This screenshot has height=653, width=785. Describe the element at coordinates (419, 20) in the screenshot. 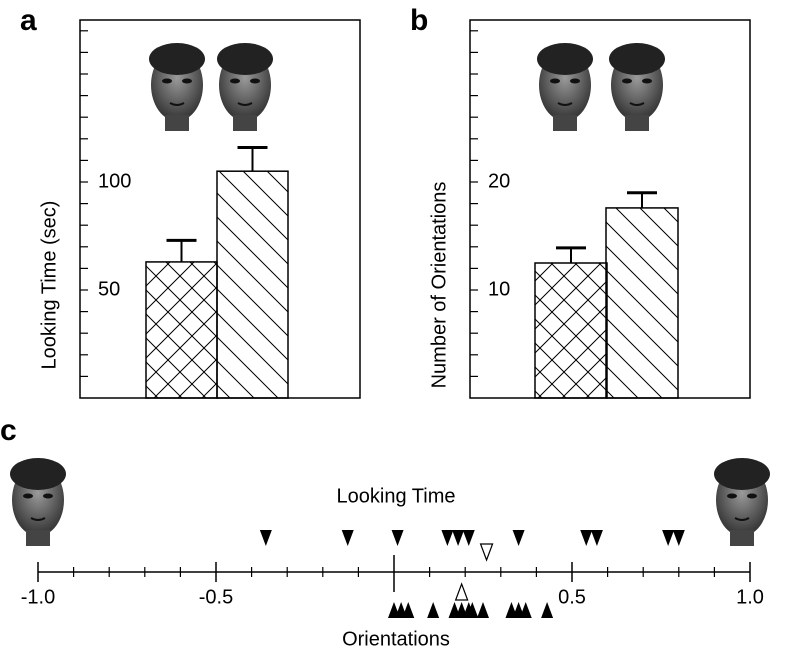

I see `panel-label: b` at that location.